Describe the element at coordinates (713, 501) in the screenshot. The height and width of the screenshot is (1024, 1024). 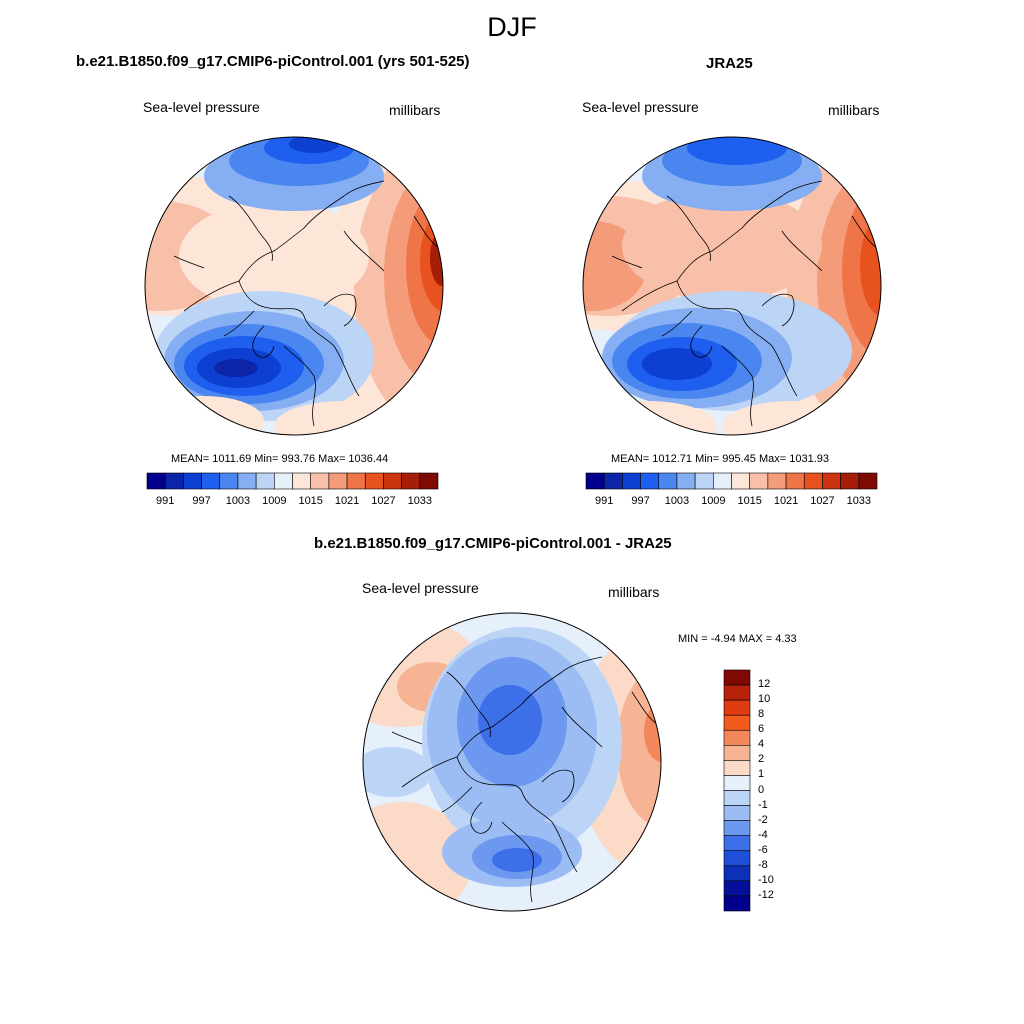
I see `obs-colorbar-tick-label: 1009` at that location.